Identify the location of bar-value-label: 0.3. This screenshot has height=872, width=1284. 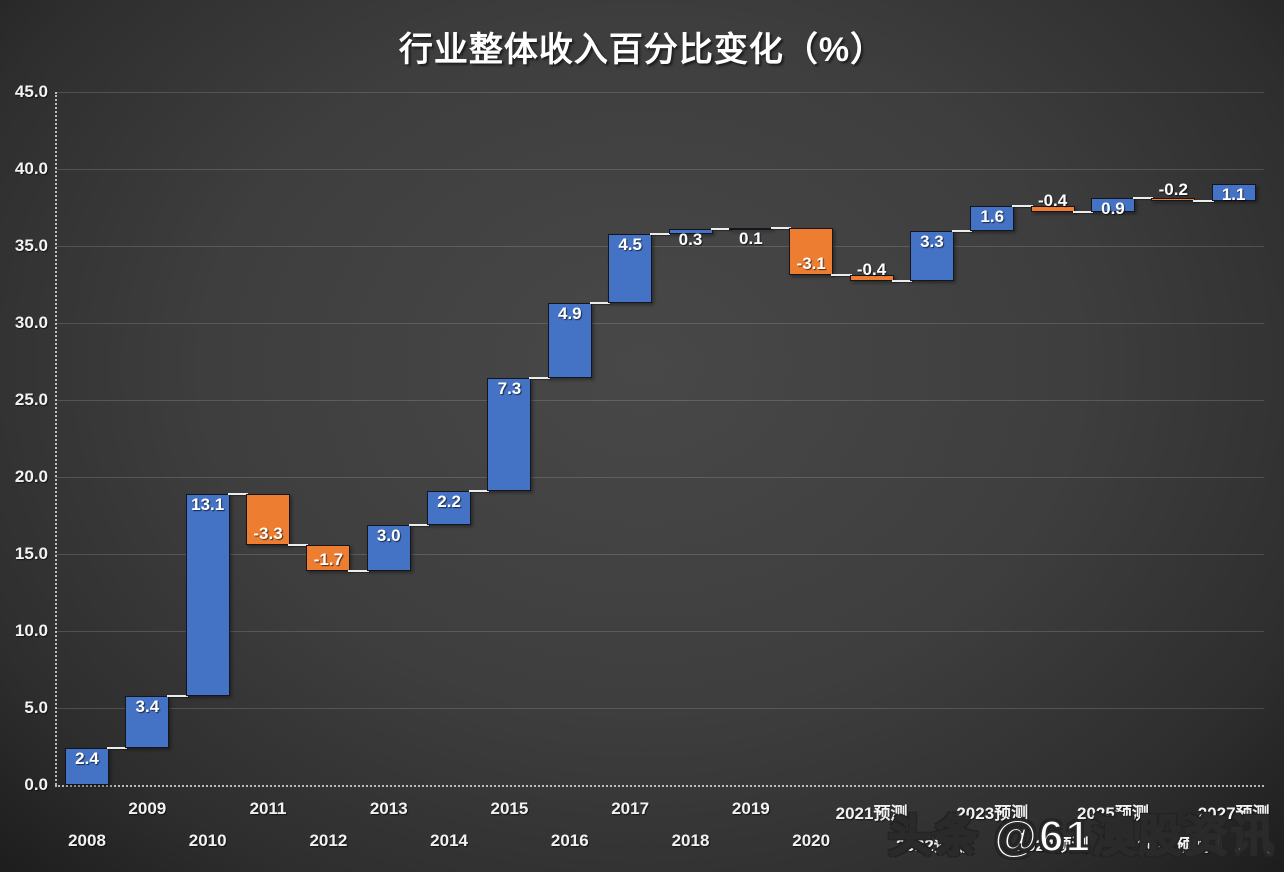
(690, 240).